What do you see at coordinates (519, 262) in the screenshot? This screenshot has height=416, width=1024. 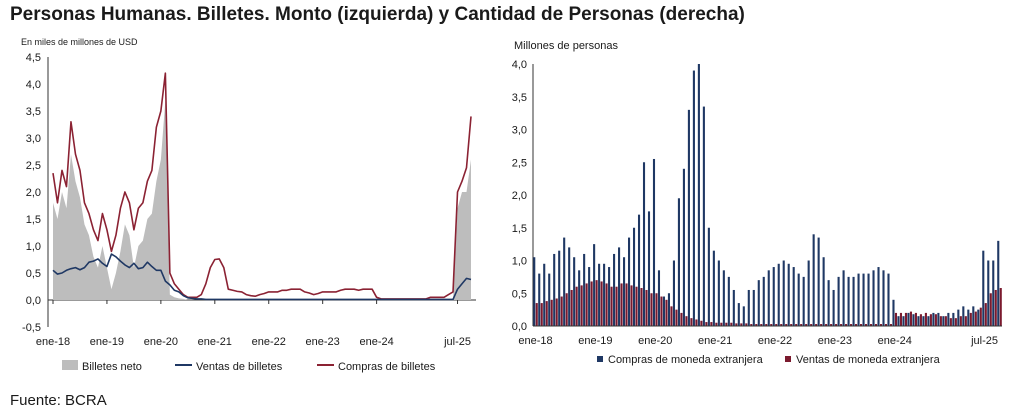 I see `right-y-tick-label: 1,0` at bounding box center [519, 262].